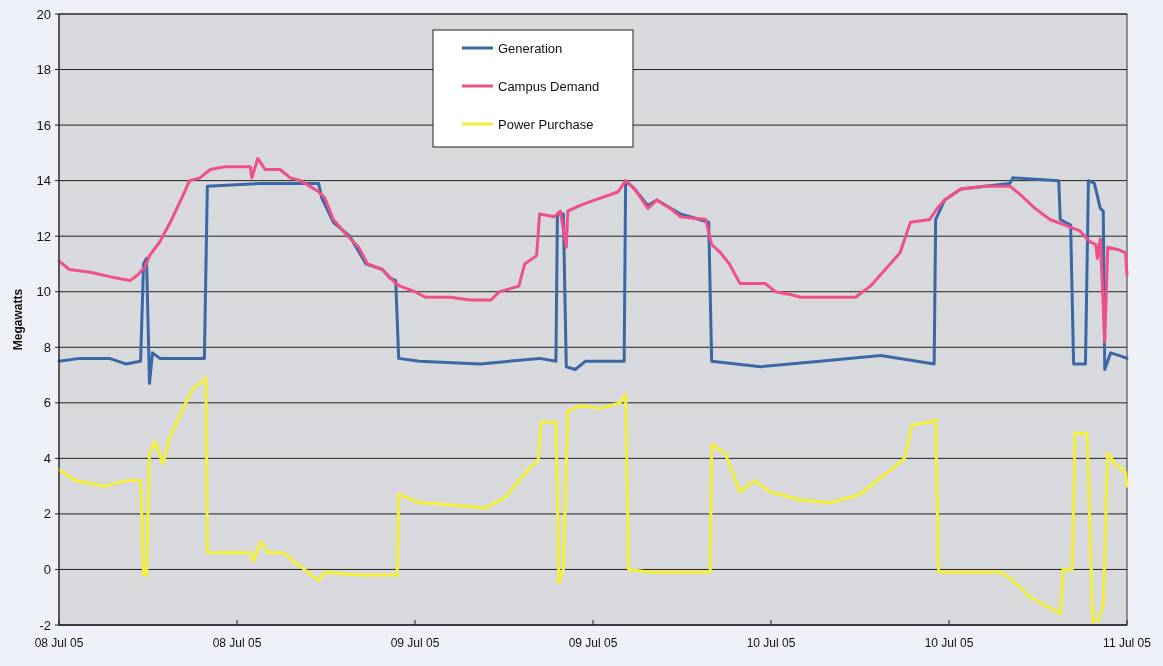 The image size is (1163, 666). I want to click on y-tick-label: 8, so click(47, 347).